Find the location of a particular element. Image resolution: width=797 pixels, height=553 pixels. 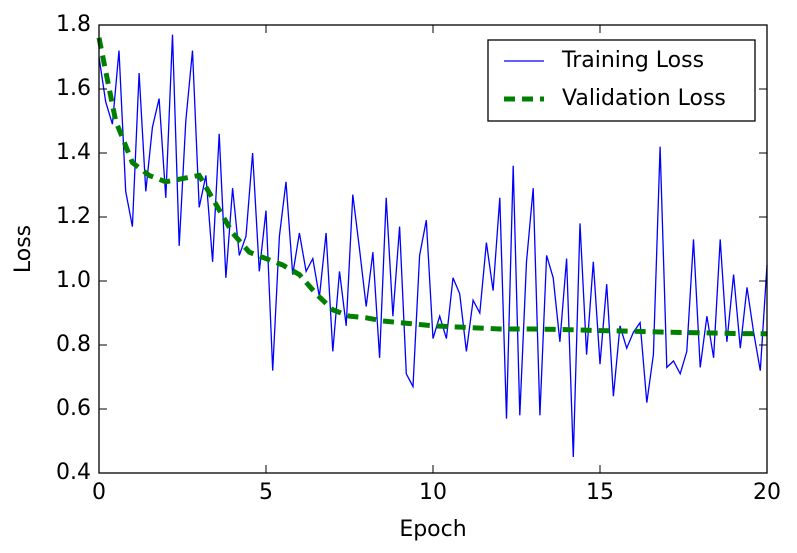

x-tick-label: 15 is located at coordinates (600, 492).